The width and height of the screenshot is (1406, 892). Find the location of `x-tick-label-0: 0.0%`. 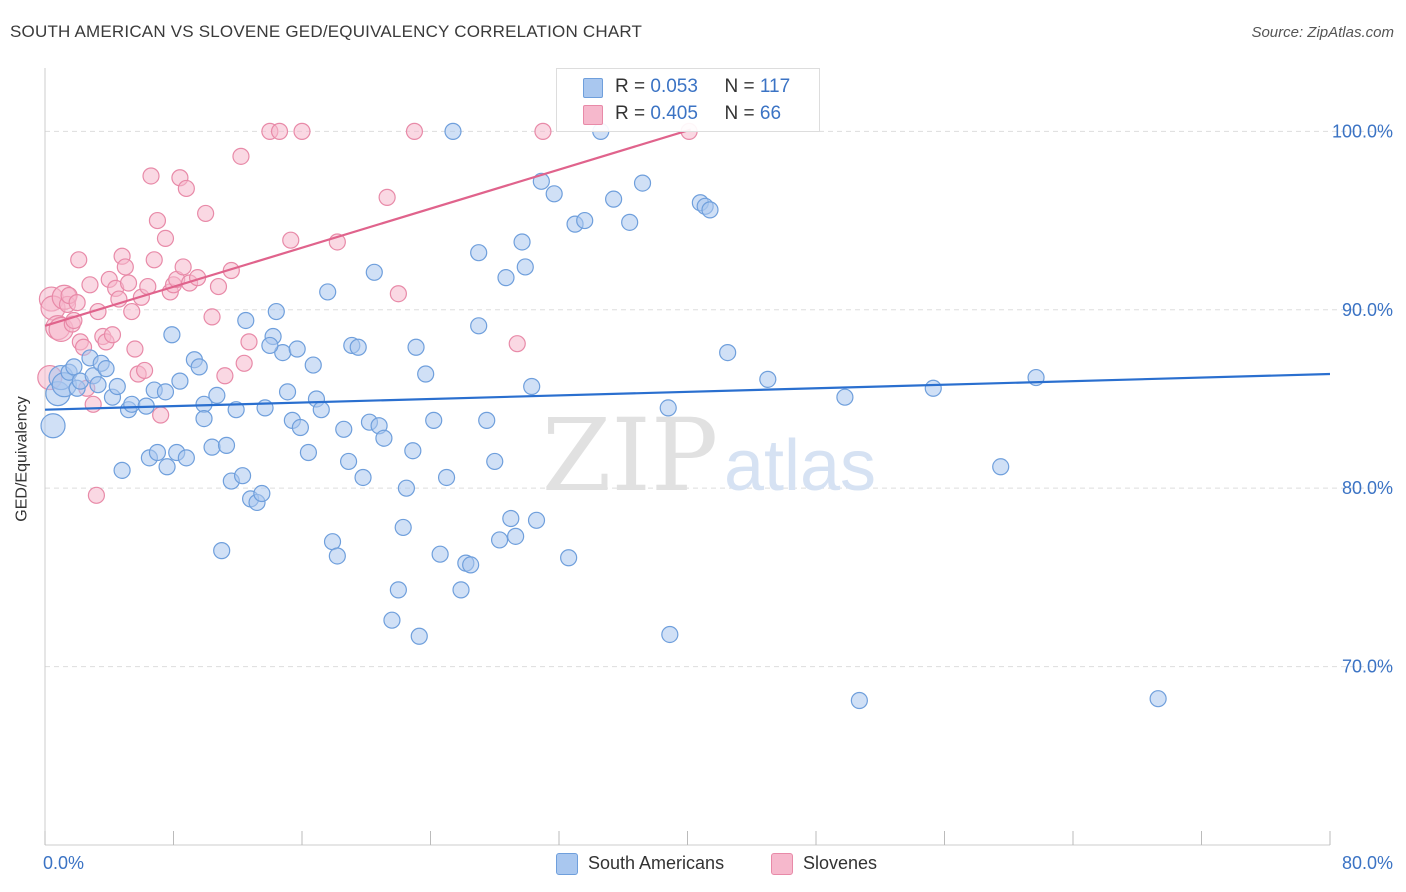

x-tick-label-0: 0.0% is located at coordinates (63, 863).